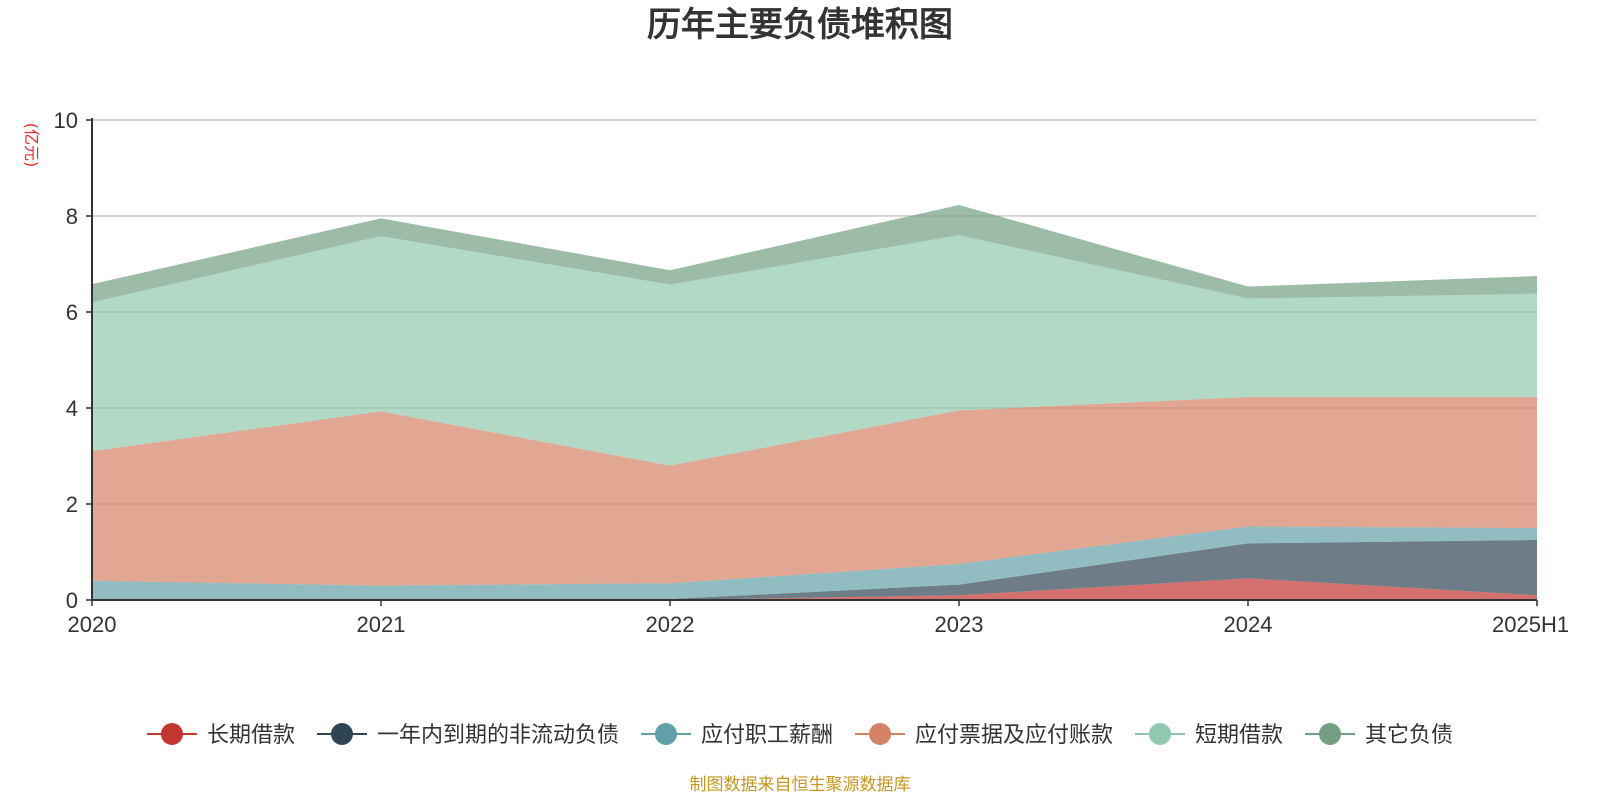 The width and height of the screenshot is (1600, 800). I want to click on legend-label: 短期借款, so click(1239, 735).